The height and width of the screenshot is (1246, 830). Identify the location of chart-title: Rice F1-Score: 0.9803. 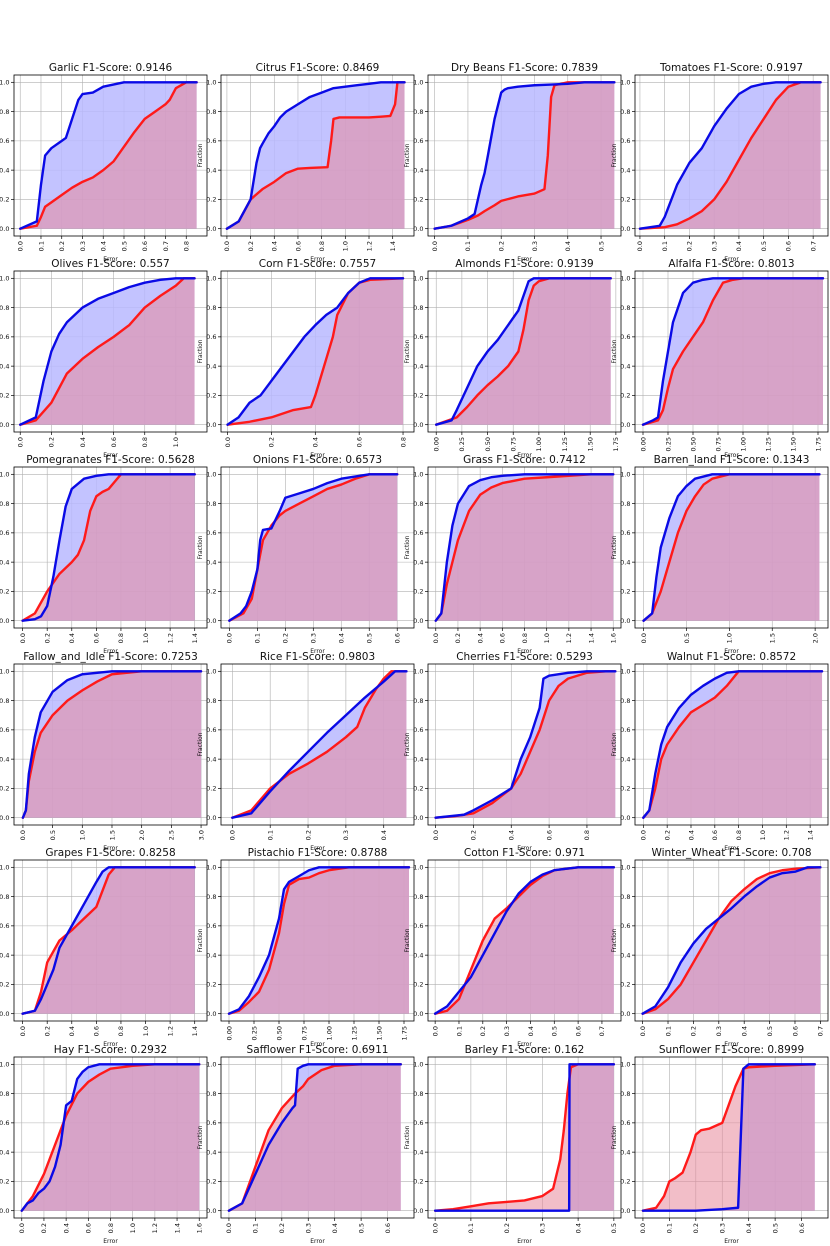
(317, 657).